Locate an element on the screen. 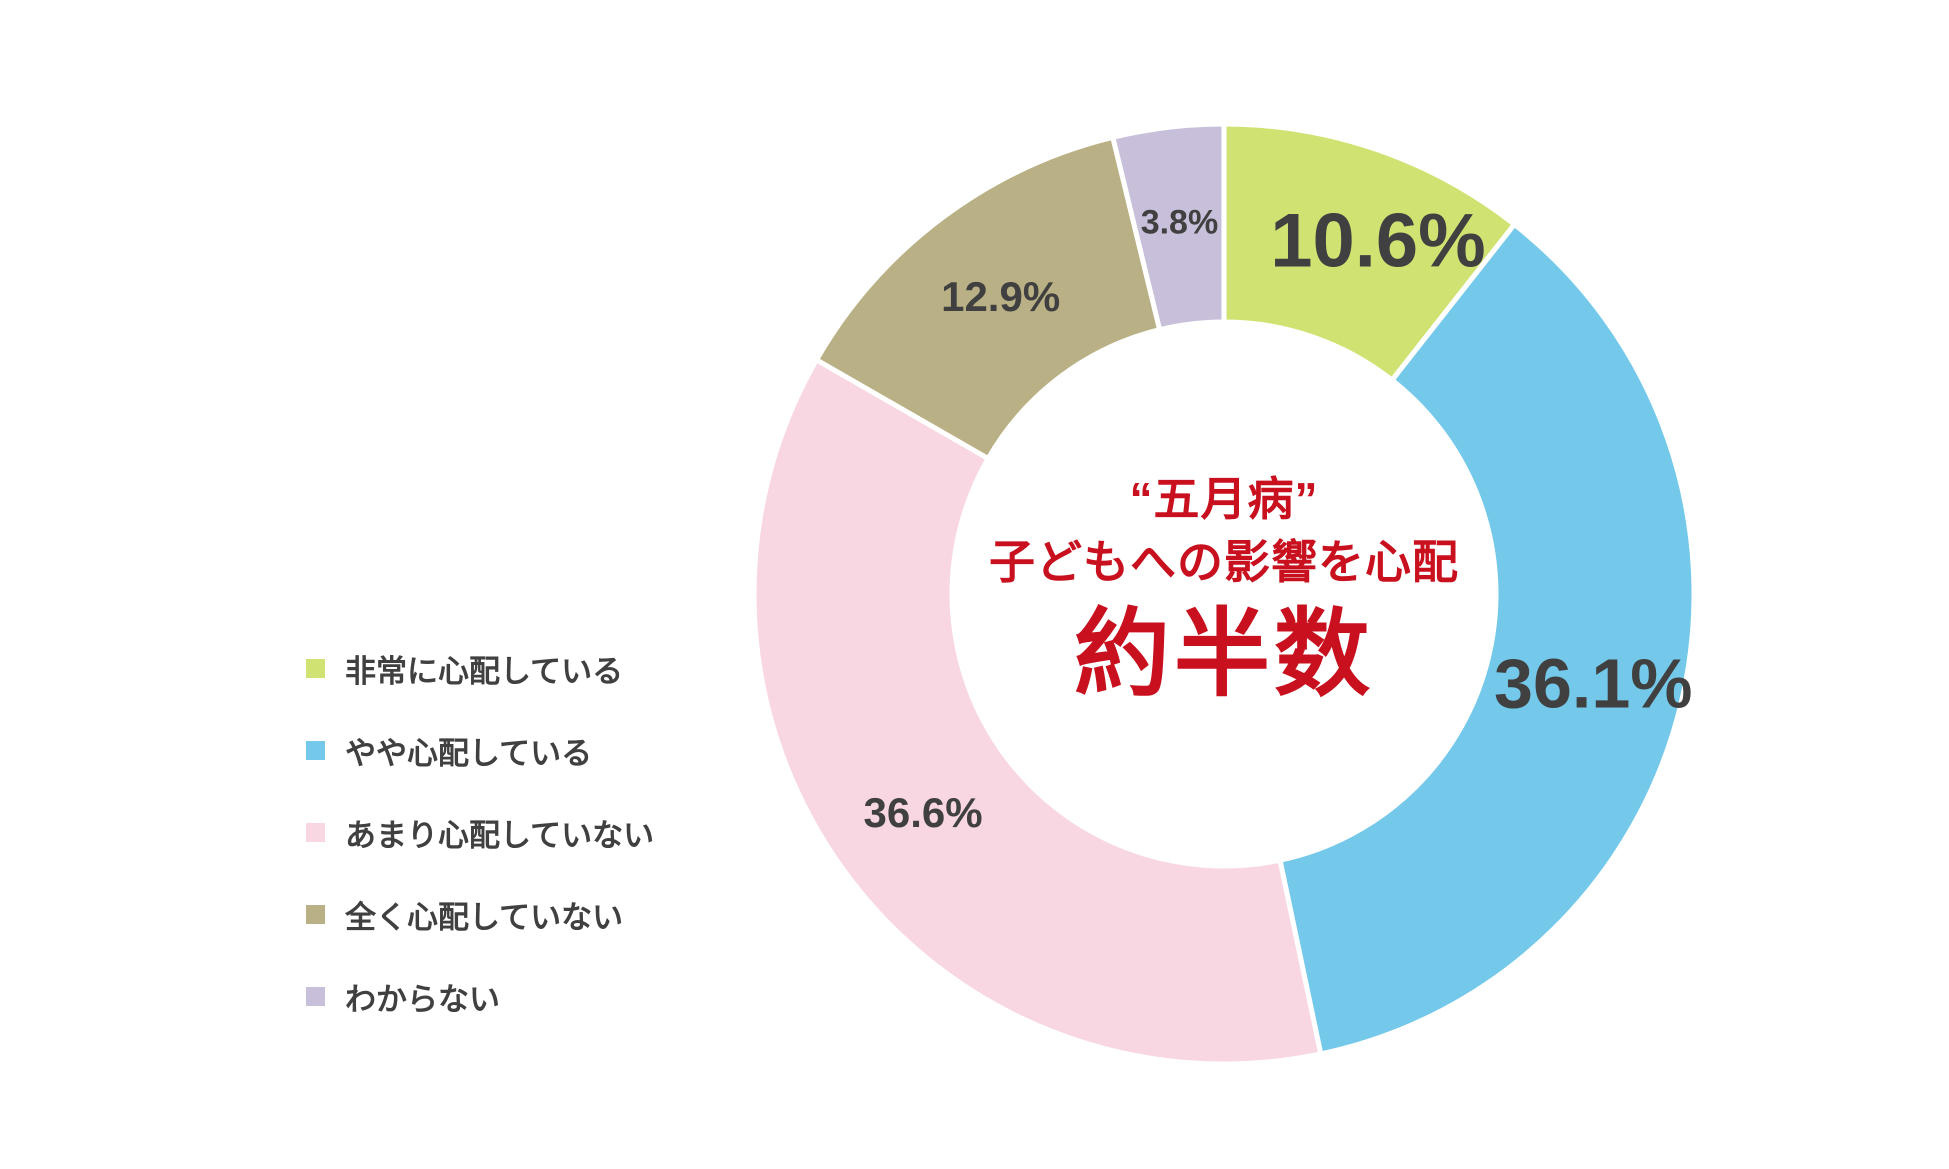 The width and height of the screenshot is (1949, 1169). legend-item-4: 全く心配していない is located at coordinates (480, 914).